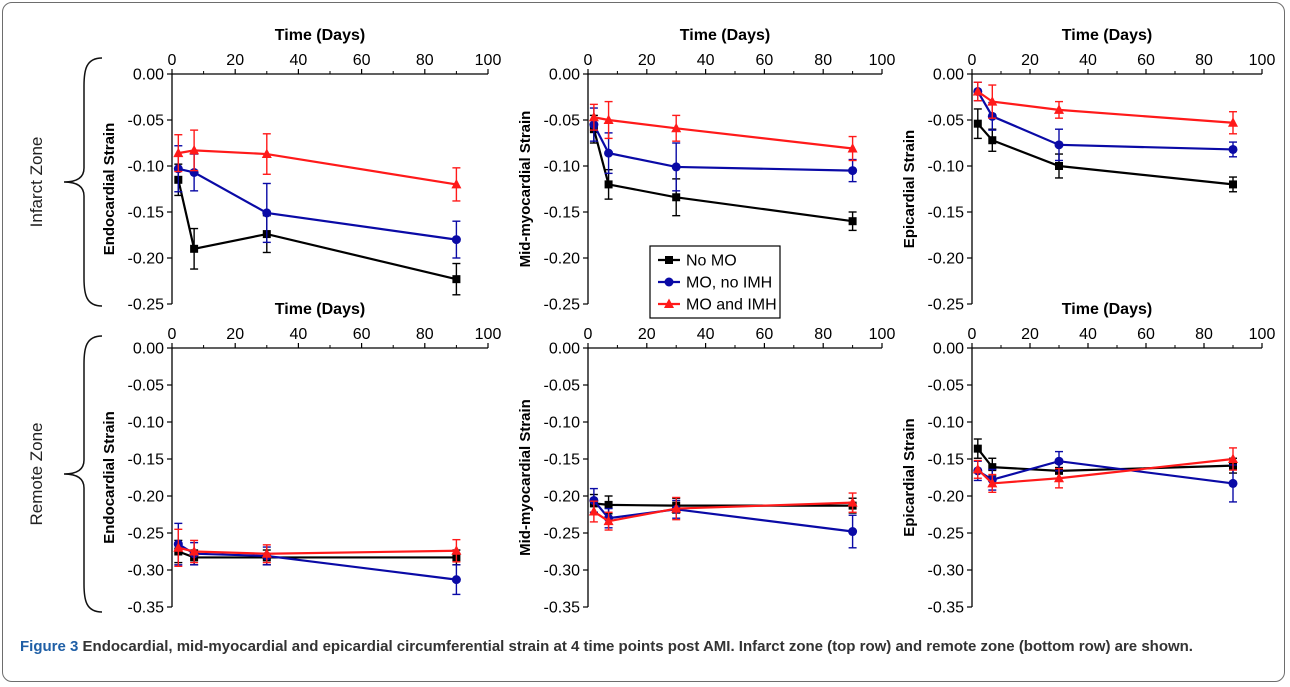 The height and width of the screenshot is (687, 1290). What do you see at coordinates (109, 477) in the screenshot?
I see `y-axis-label: Endocardial Strain` at bounding box center [109, 477].